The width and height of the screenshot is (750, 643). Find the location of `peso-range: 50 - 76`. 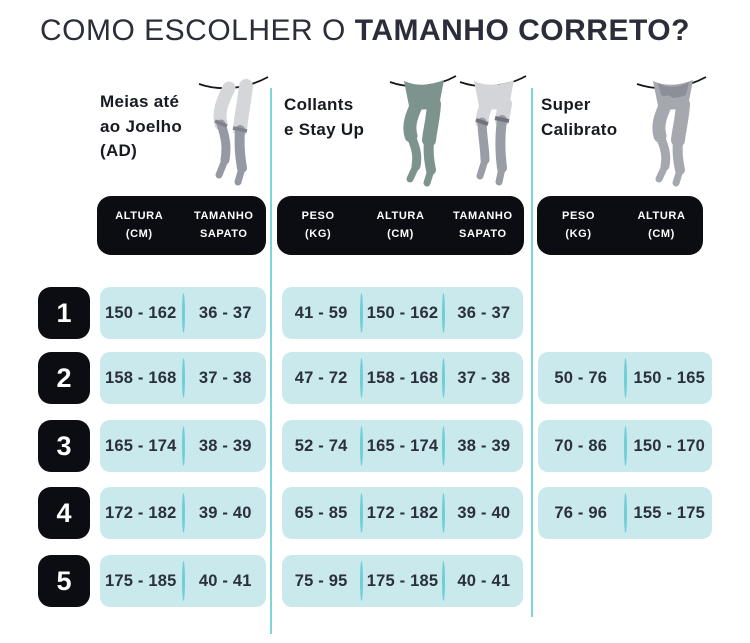

peso-range: 50 - 76 is located at coordinates (581, 377).